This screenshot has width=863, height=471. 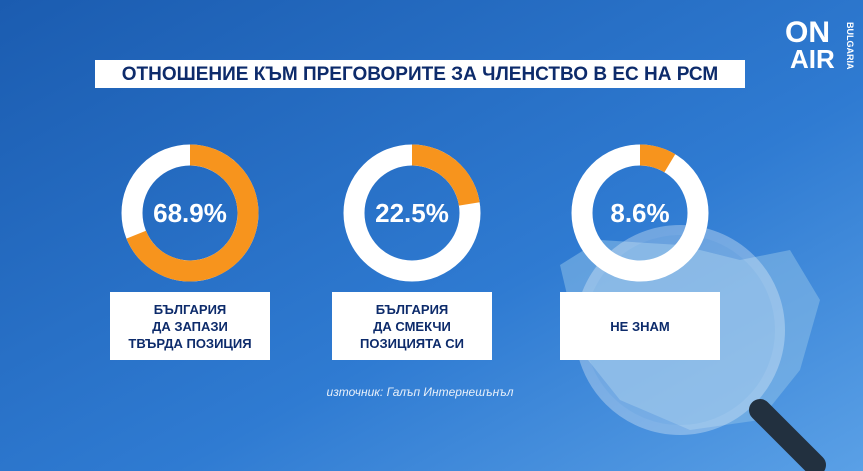 I want to click on value-label: 22.5%, so click(x=412, y=213).